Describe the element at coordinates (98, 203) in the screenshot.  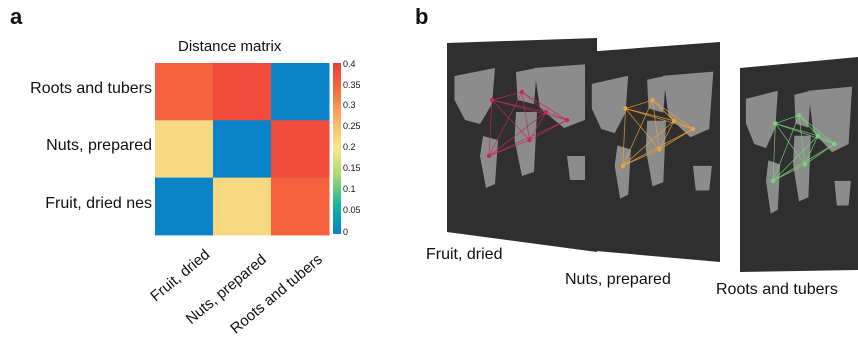
I see `row-label-fruit-dried-nes: Fruit, dried nes` at that location.